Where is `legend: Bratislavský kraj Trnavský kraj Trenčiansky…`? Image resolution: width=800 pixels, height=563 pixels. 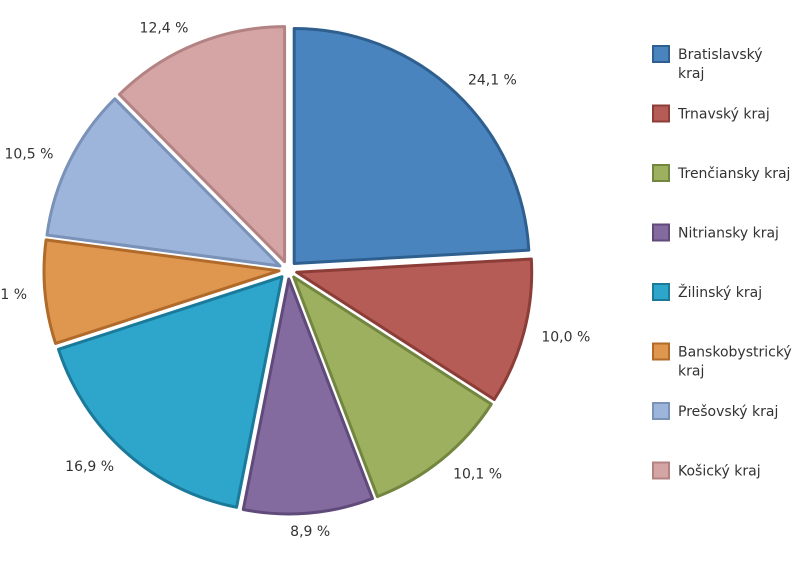
legend: Bratislavský kraj Trnavský kraj Trenčiansky… is located at coordinates (722, 262).